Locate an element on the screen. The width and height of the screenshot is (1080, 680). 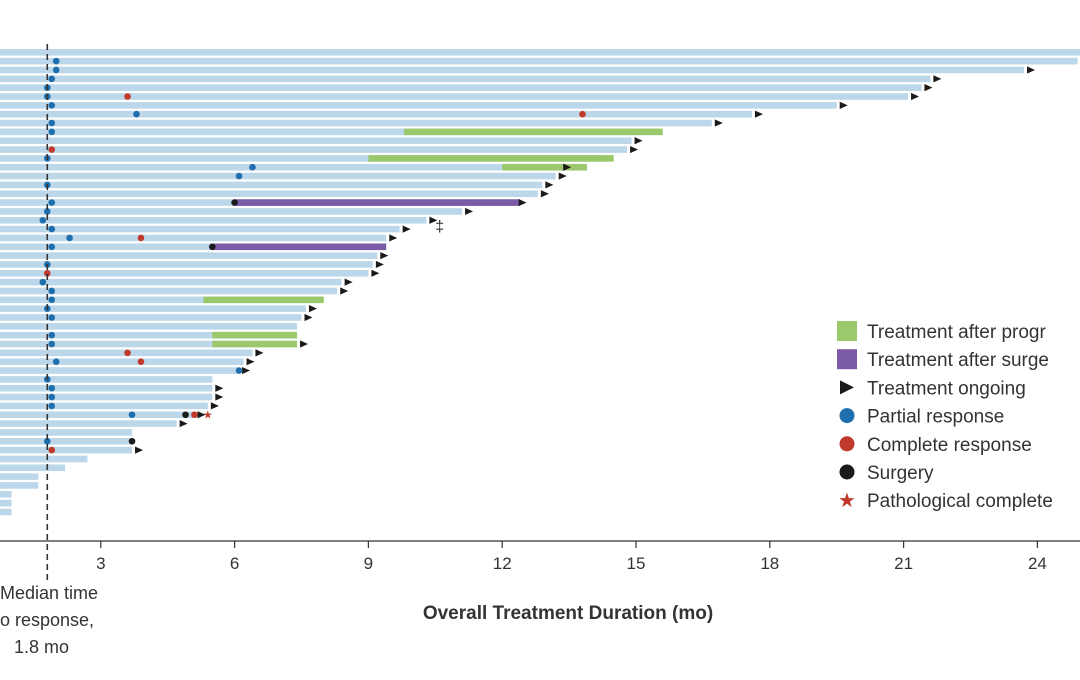
median-annotation-line-3: 1.8 mo is located at coordinates (41, 647).